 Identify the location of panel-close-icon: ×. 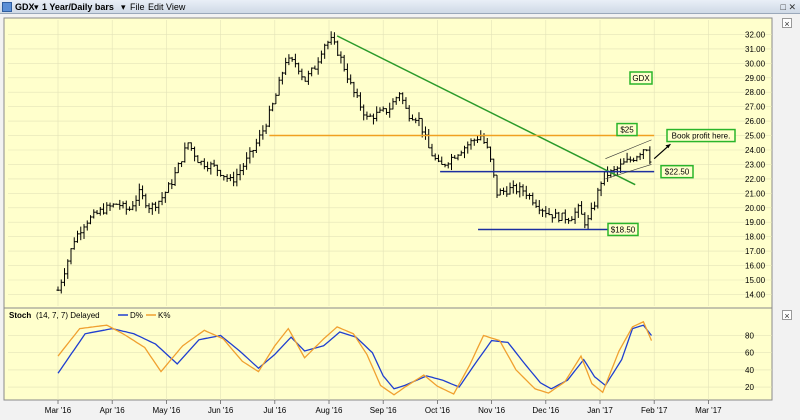
(787, 23).